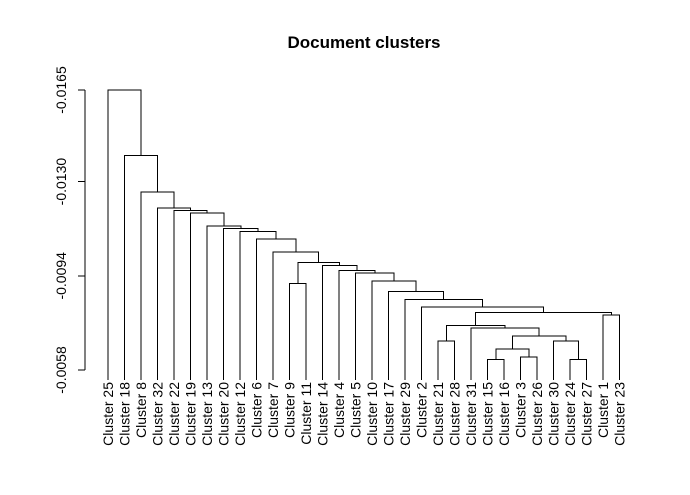 Image resolution: width=690 pixels, height=495 pixels. What do you see at coordinates (405, 414) in the screenshot?
I see `leaf-label: Cluster 29` at bounding box center [405, 414].